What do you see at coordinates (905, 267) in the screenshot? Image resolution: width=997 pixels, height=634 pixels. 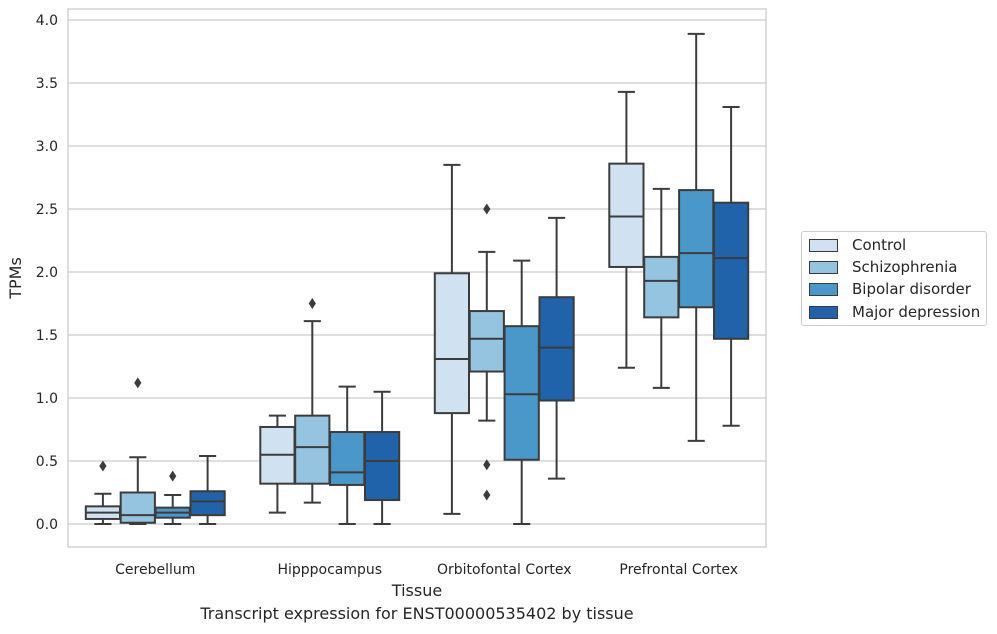 I see `legend-label-schizophrenia: Schizophrenia` at bounding box center [905, 267].